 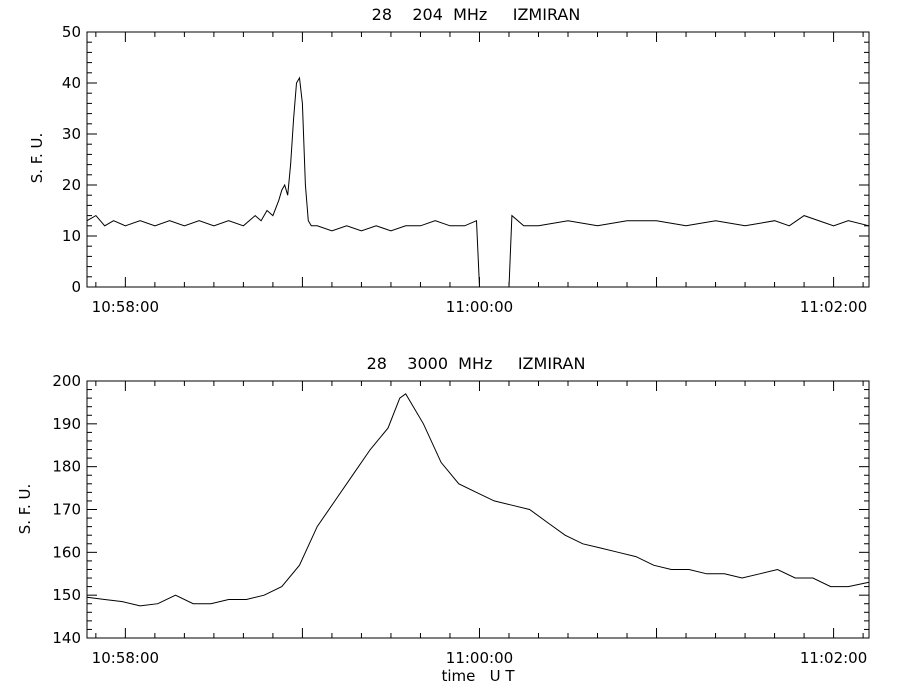 I want to click on y-tick-label: 30, so click(x=71, y=134).